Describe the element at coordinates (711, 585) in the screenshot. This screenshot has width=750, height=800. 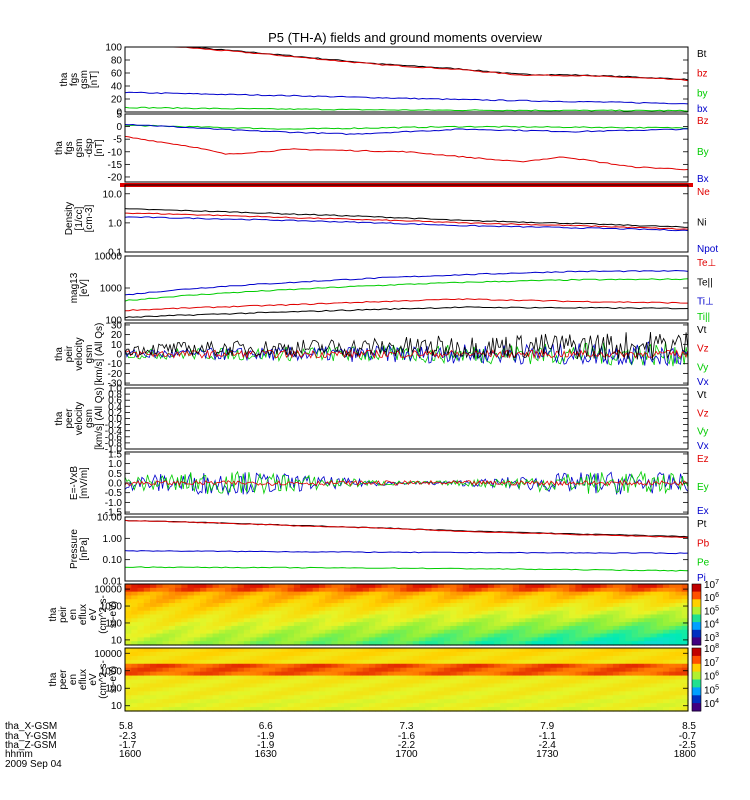
I see `colorbar-tick-label: 107` at that location.